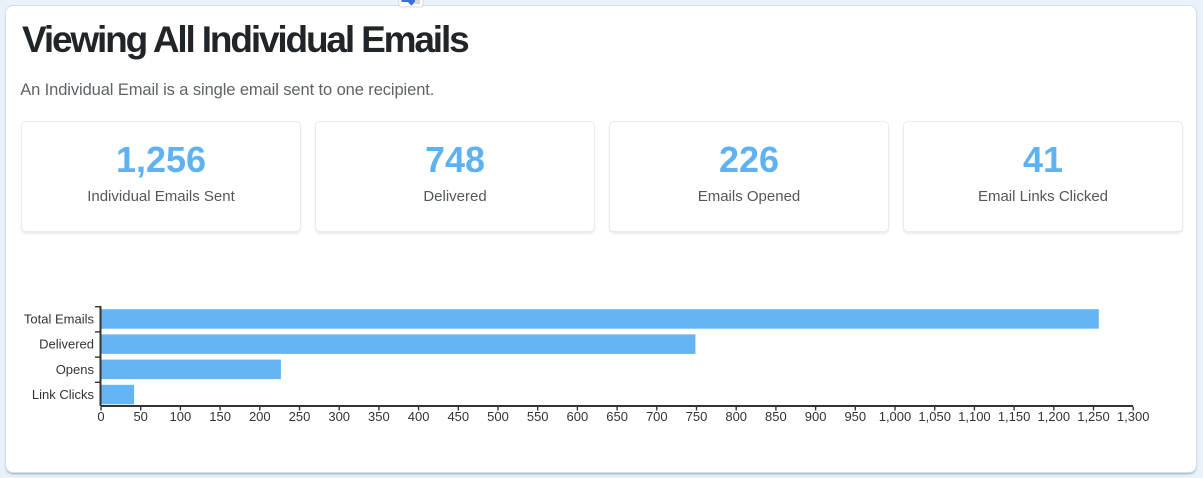 This screenshot has height=478, width=1203. I want to click on svg-text: 150, so click(220, 416).